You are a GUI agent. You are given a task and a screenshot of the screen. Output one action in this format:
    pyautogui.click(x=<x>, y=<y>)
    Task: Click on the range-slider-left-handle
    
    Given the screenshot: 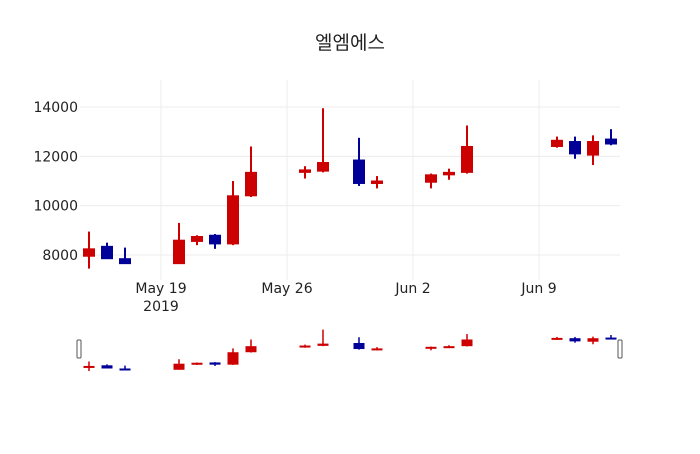 What is the action you would take?
    pyautogui.click(x=79, y=349)
    